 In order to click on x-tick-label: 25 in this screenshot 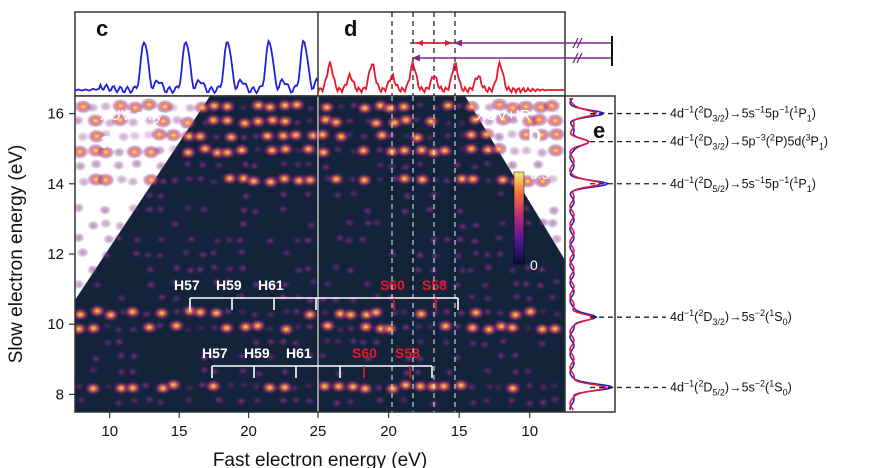, I will do `click(318, 431)`.